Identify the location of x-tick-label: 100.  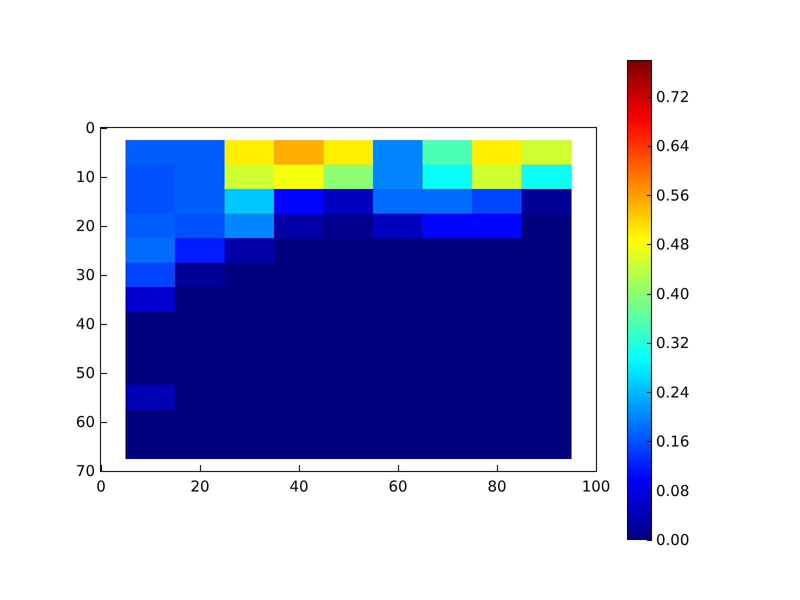
(596, 487).